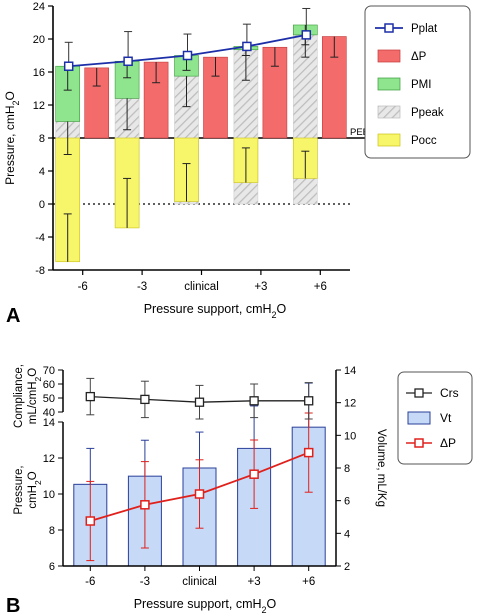  Describe the element at coordinates (39, 73) in the screenshot. I see `panel-a-y-tick-label: 16` at that location.